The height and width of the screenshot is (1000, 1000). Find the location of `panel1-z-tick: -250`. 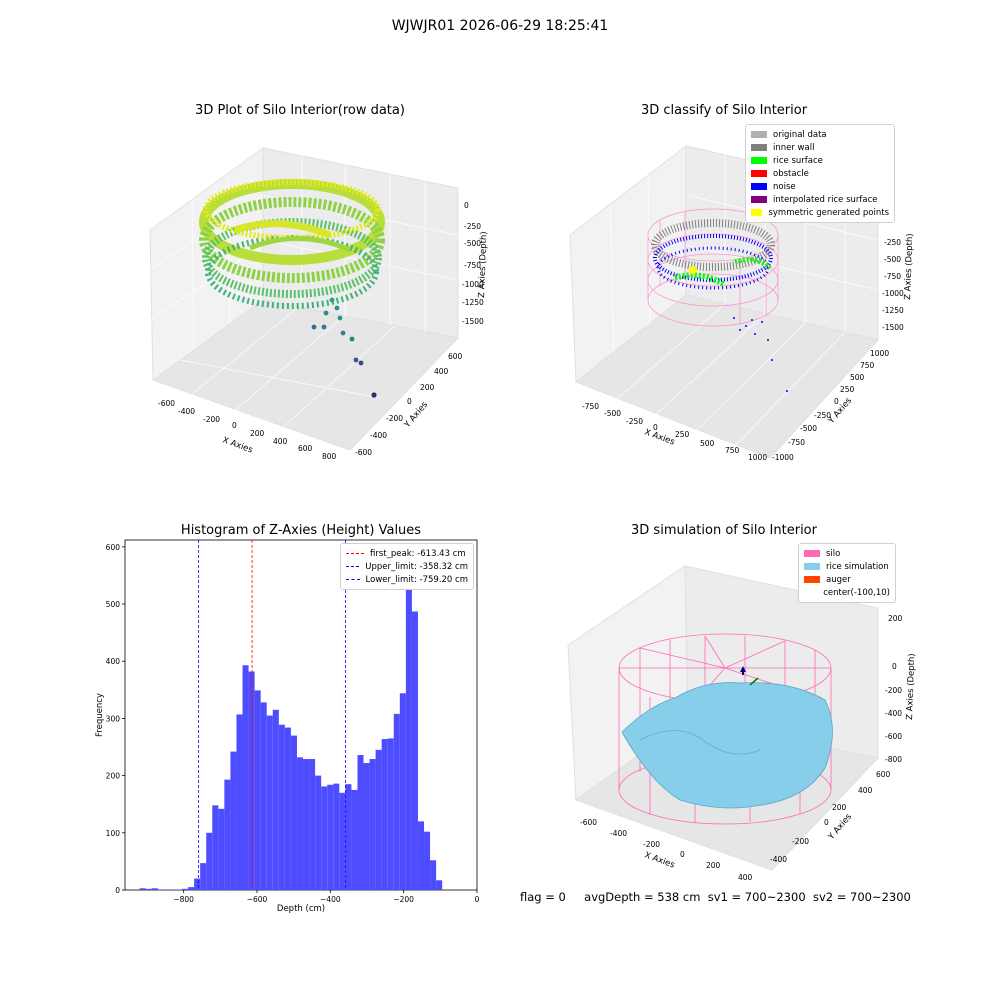

panel1-z-tick: -250 is located at coordinates (472, 226).